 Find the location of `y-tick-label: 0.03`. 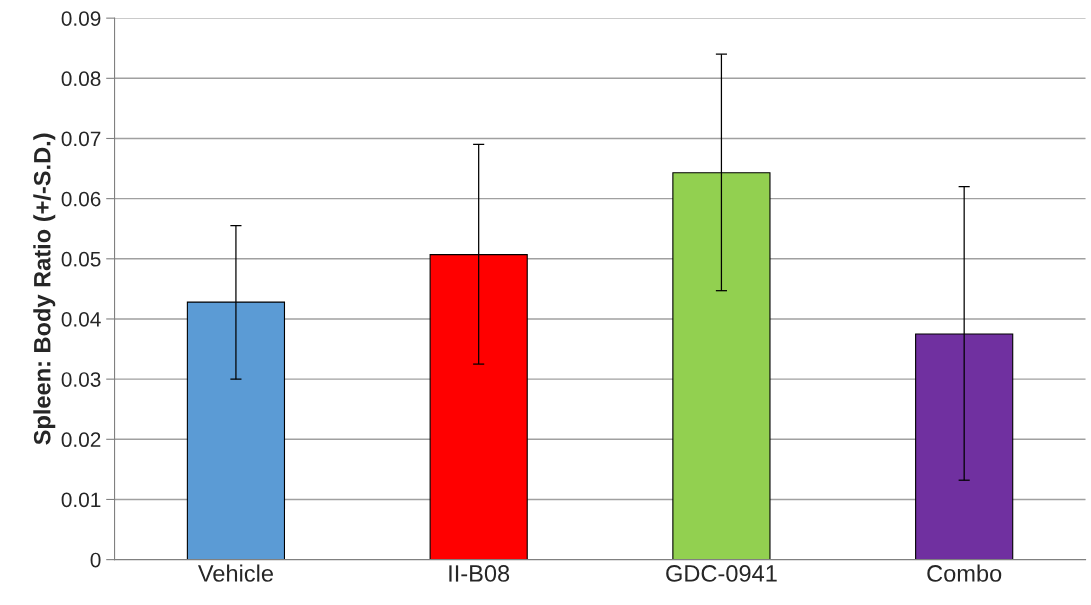

y-tick-label: 0.03 is located at coordinates (81, 379).